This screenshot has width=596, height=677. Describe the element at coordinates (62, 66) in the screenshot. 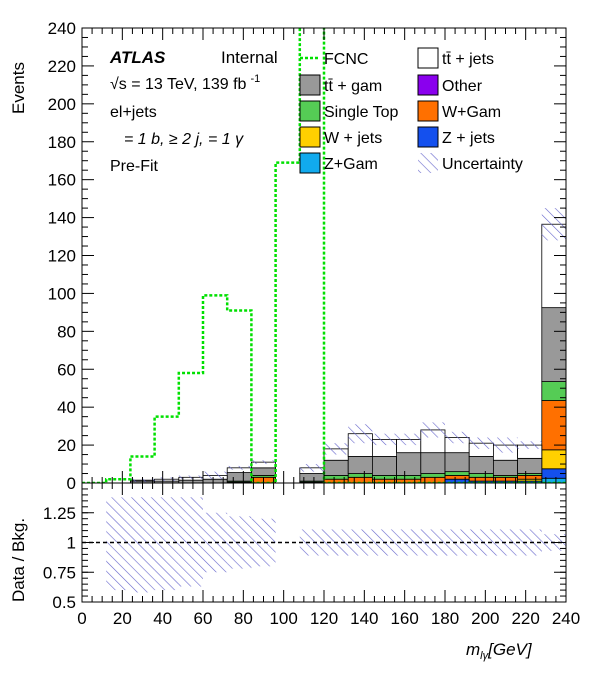

I see `main-y-tick-label-220: 220` at that location.